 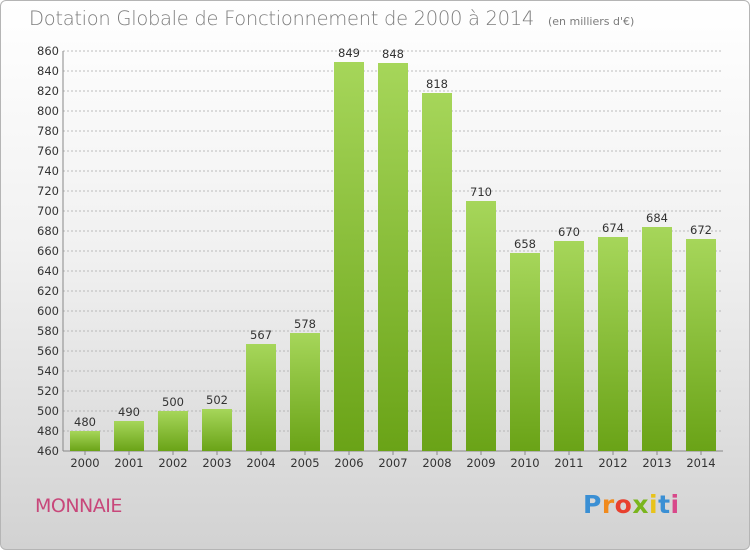 What do you see at coordinates (48, 211) in the screenshot?
I see `y-tick-label: 700` at bounding box center [48, 211].